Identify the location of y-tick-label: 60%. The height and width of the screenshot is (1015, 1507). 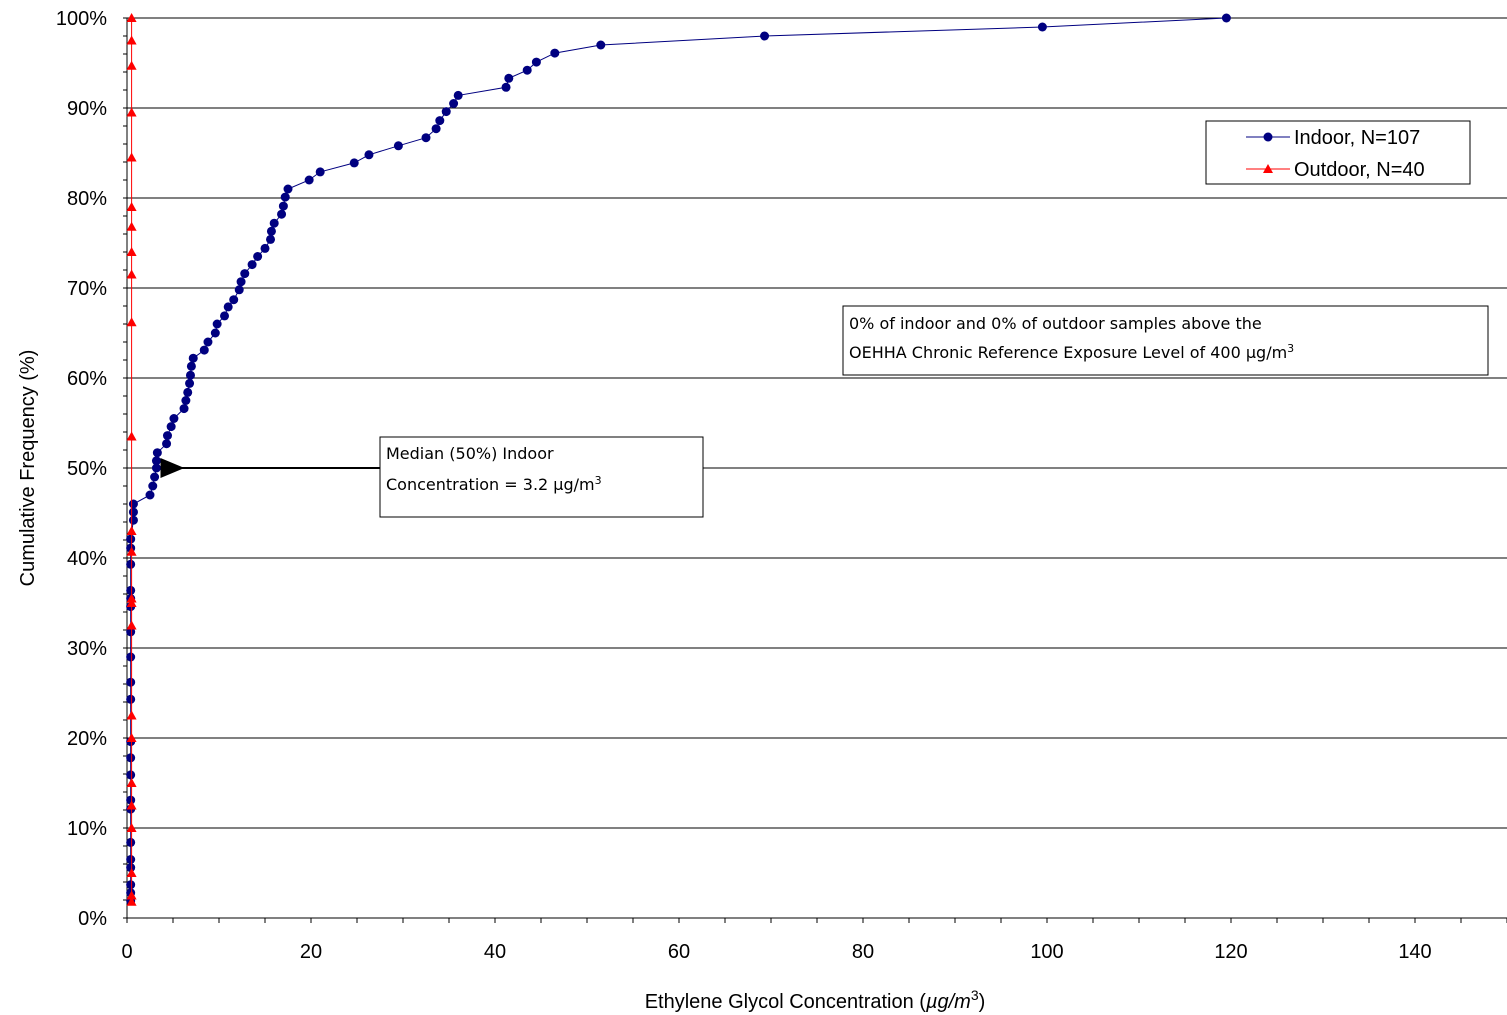
(87, 379).